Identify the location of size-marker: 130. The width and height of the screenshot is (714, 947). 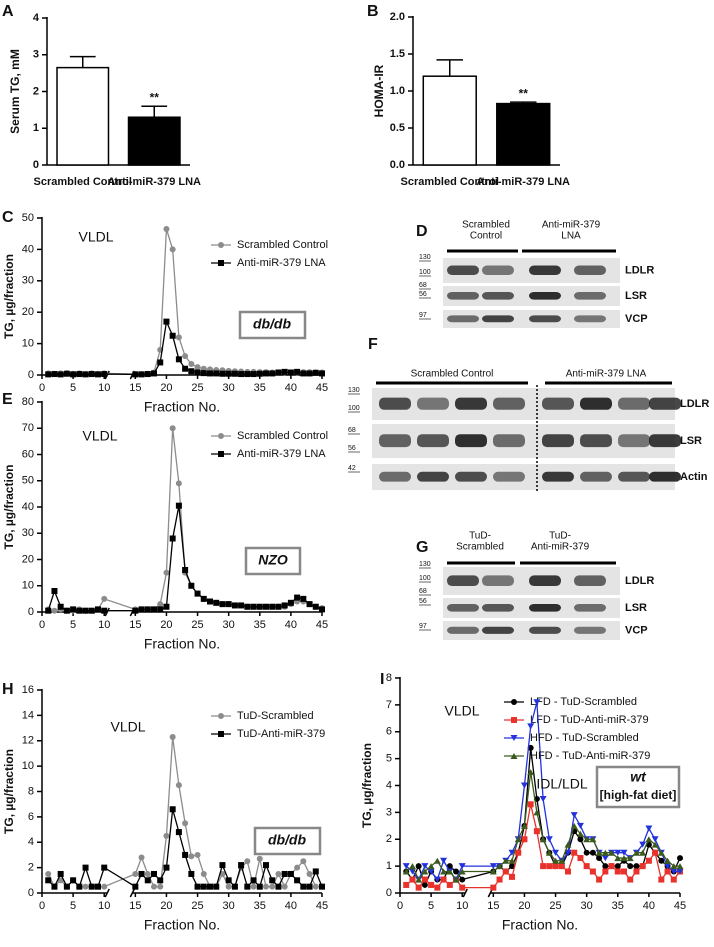
(425, 257).